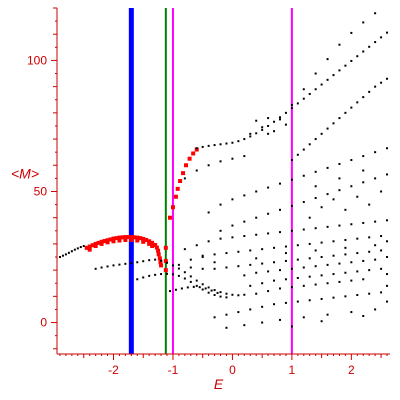 Image resolution: width=400 pixels, height=400 pixels. What do you see at coordinates (292, 370) in the screenshot?
I see `x-tick-label: 1` at bounding box center [292, 370].